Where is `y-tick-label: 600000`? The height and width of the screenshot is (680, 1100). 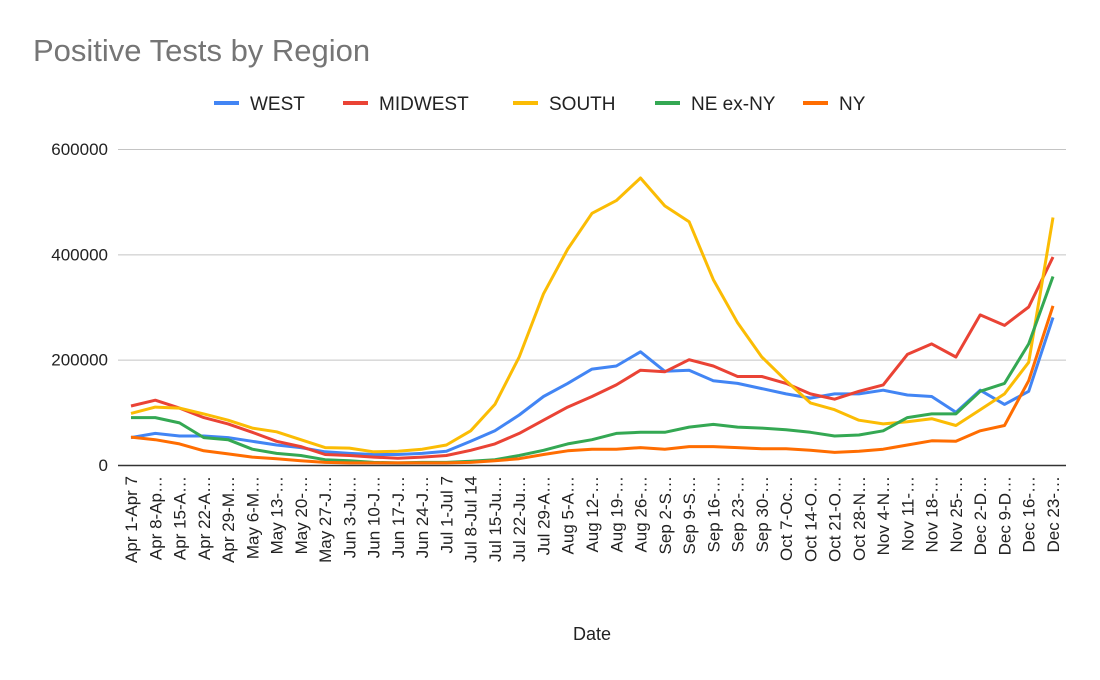 y-tick-label: 600000 is located at coordinates (79, 149).